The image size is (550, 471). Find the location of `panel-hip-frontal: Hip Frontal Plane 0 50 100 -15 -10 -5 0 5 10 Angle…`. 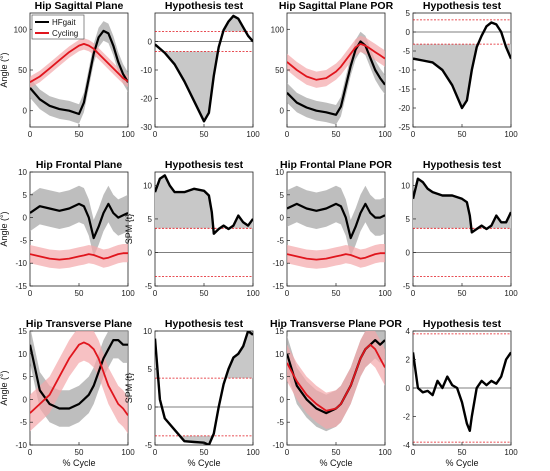

panel-hip-frontal: Hip Frontal Plane 0 50 100 -15 -10 -5 0 5 10 Angle… is located at coordinates (67, 228).